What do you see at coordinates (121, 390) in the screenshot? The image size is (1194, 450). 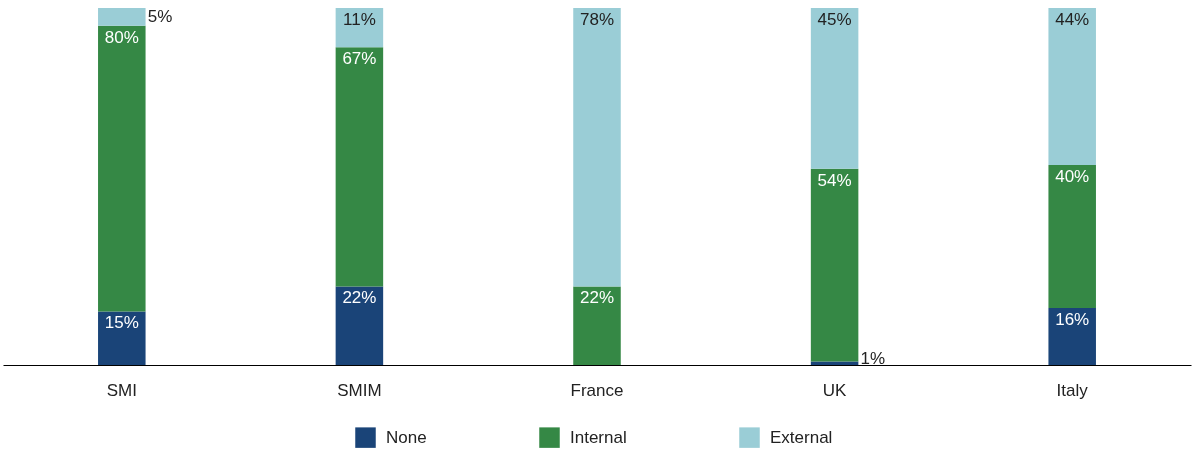 I see `x-tick-label: SMI` at bounding box center [121, 390].